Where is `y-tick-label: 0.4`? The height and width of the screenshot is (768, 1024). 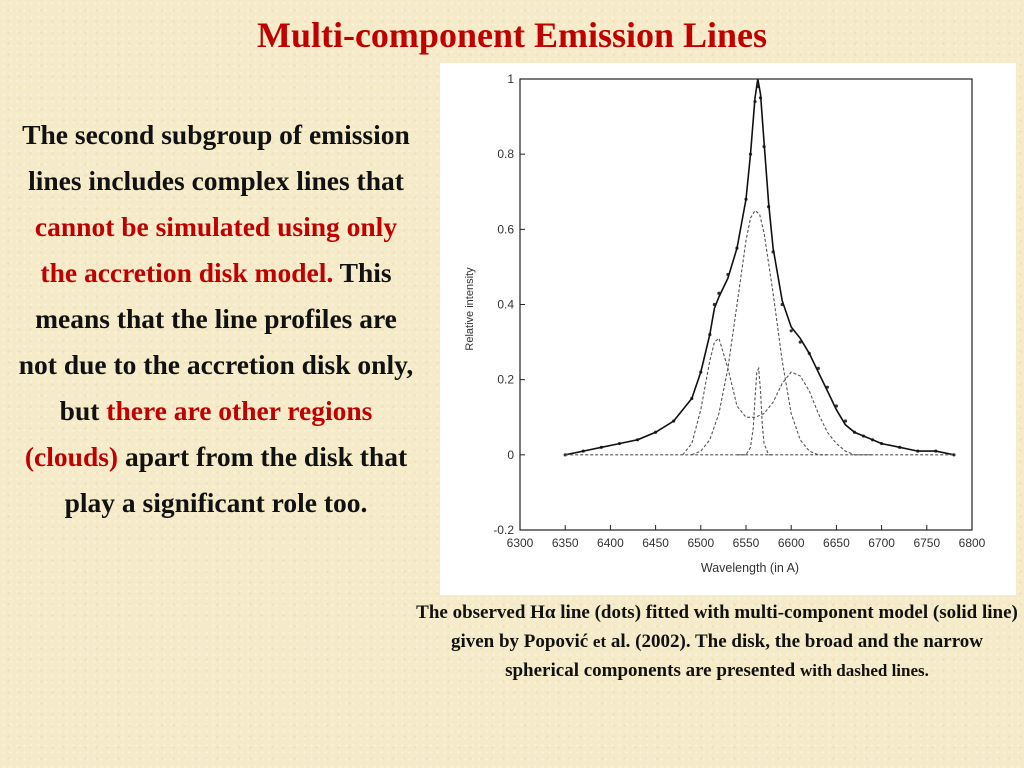 y-tick-label: 0.4 is located at coordinates (505, 305).